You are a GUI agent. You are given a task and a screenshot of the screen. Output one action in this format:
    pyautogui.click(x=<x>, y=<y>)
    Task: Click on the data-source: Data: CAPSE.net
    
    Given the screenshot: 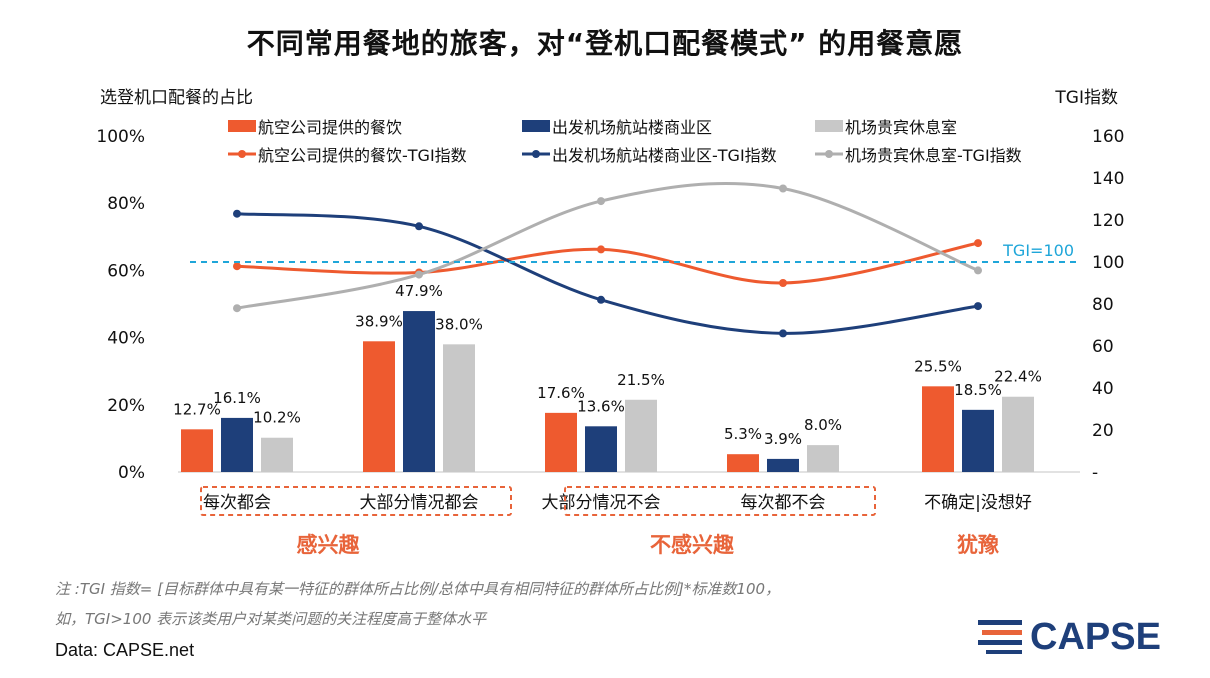 What is the action you would take?
    pyautogui.click(x=125, y=650)
    